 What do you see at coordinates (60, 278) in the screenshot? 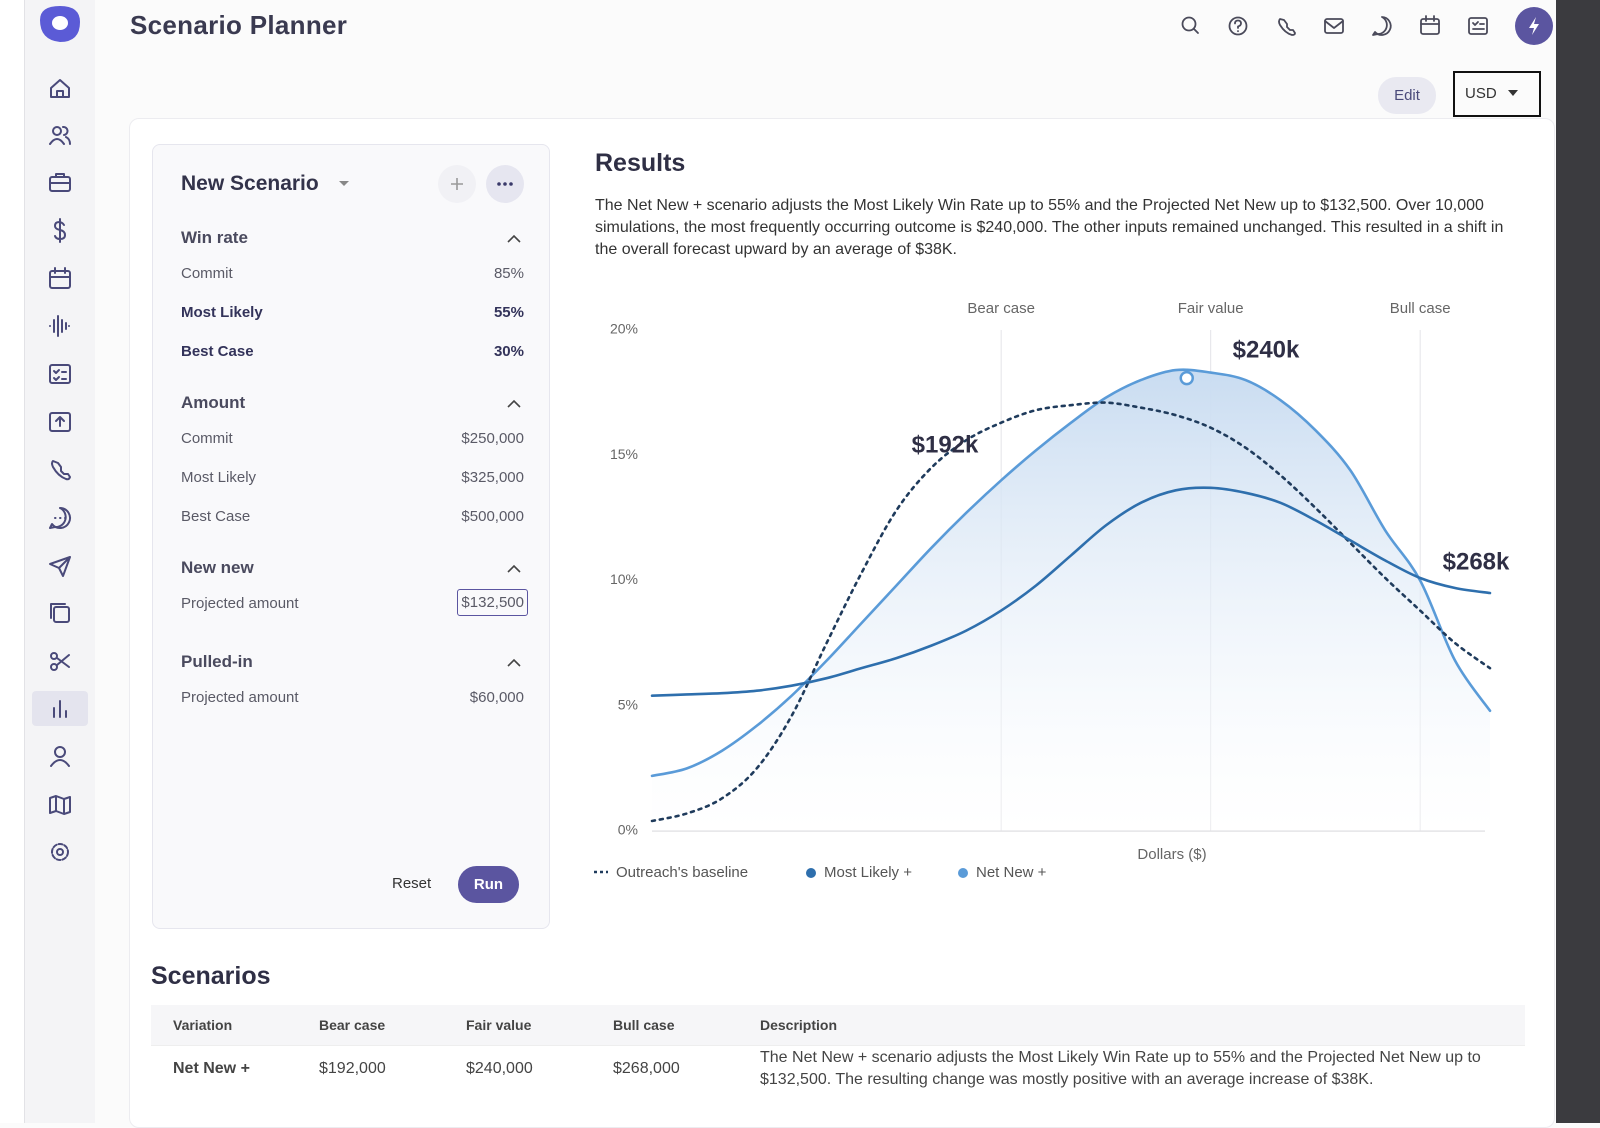
I see `nav-calendar` at bounding box center [60, 278].